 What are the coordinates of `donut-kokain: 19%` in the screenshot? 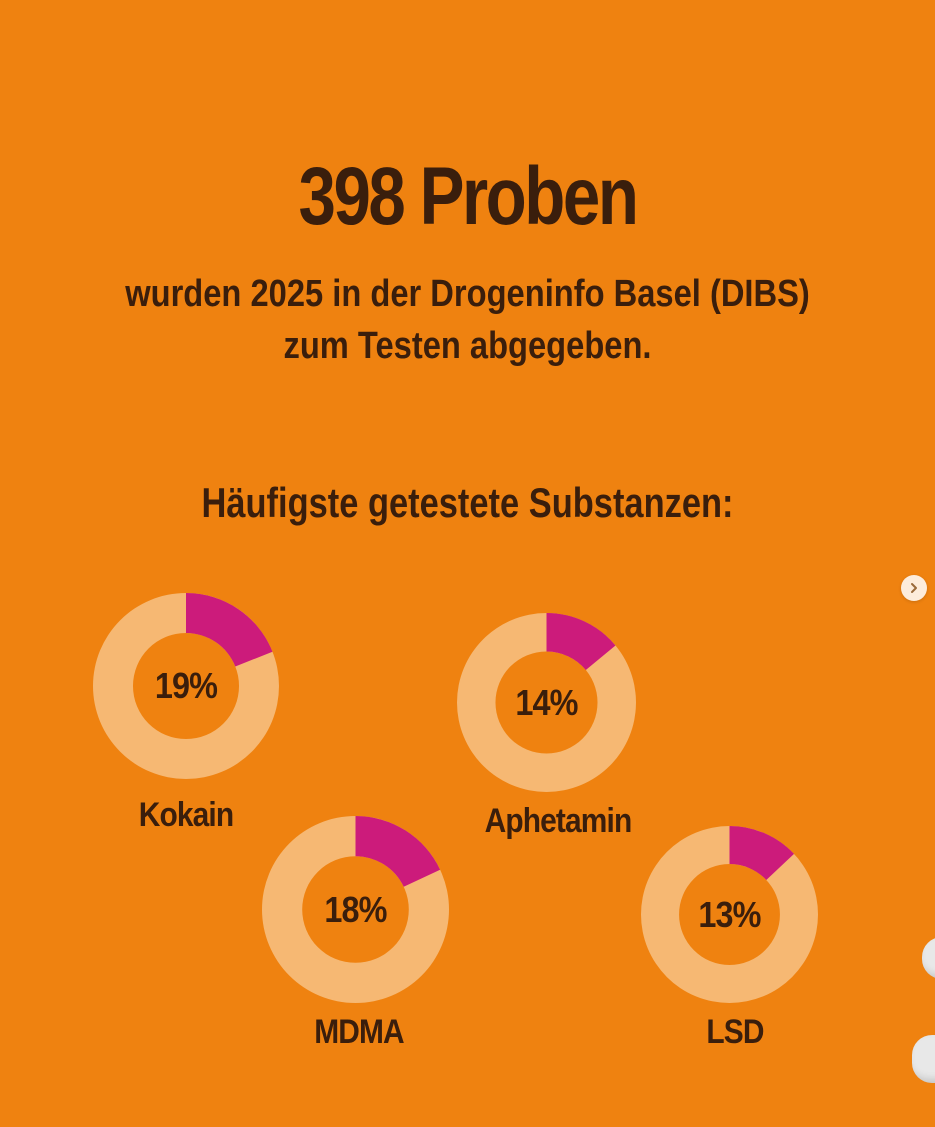 It's located at (186, 686).